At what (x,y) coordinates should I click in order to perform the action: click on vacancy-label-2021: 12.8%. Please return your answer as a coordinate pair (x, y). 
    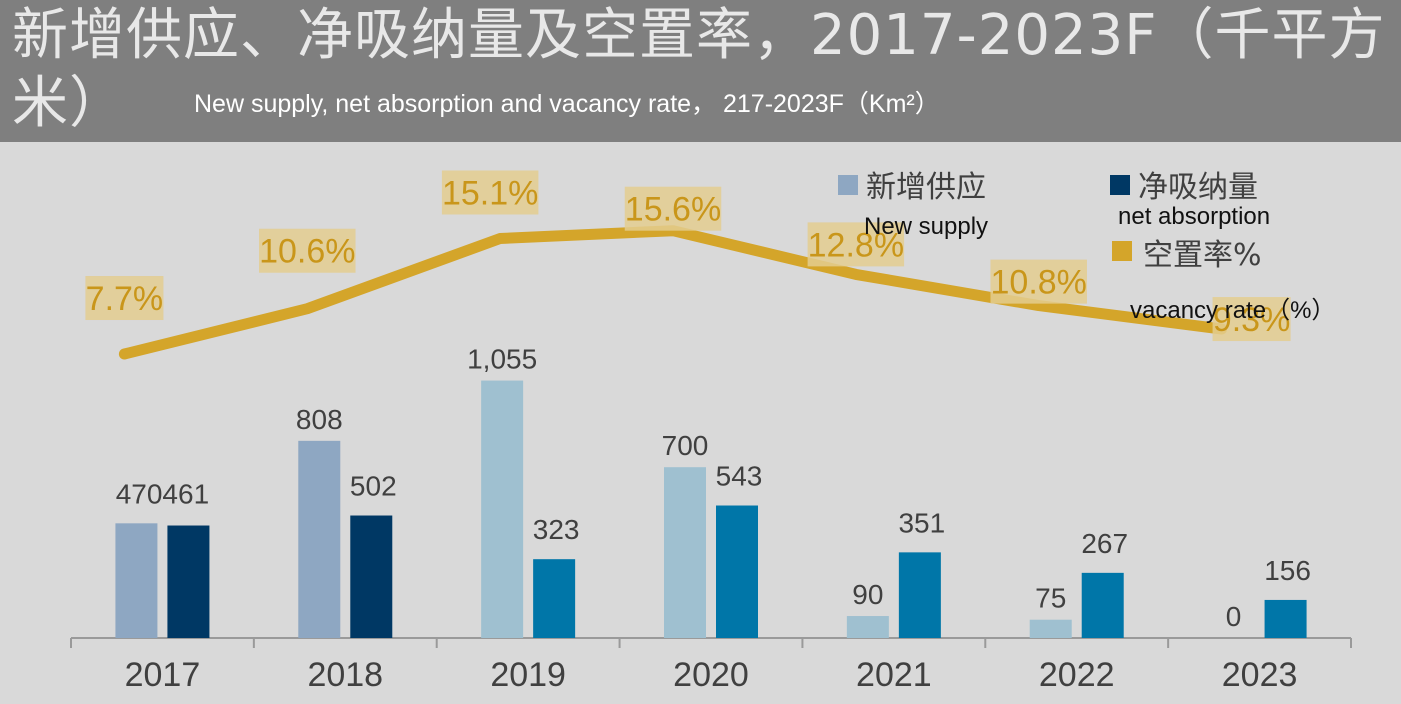
    Looking at the image, I should click on (856, 245).